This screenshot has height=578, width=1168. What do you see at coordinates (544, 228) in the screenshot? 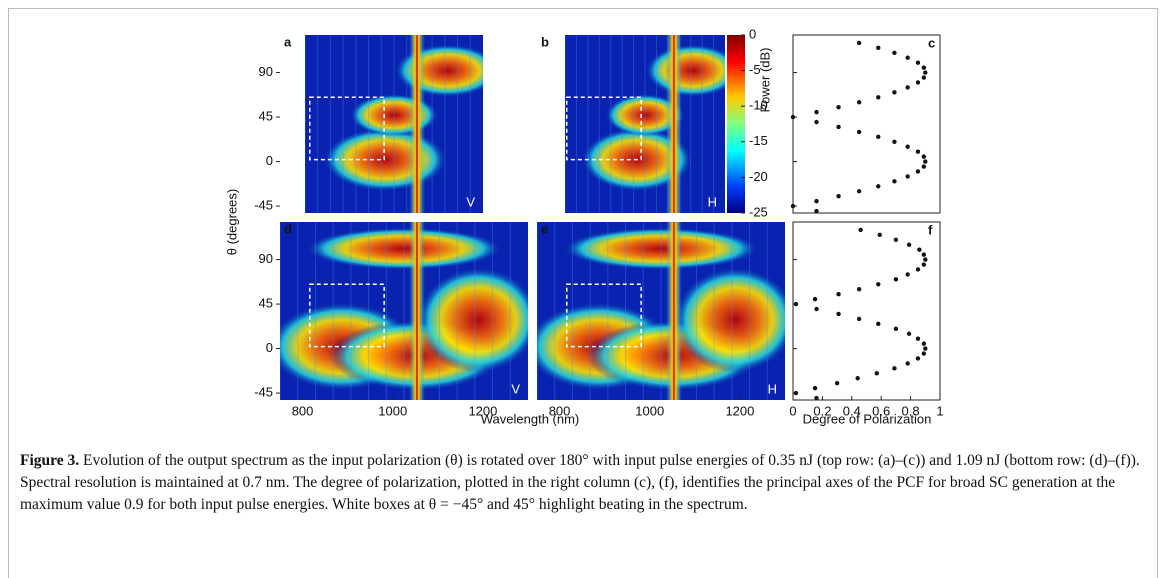
I see `panel-label: e` at bounding box center [544, 228].